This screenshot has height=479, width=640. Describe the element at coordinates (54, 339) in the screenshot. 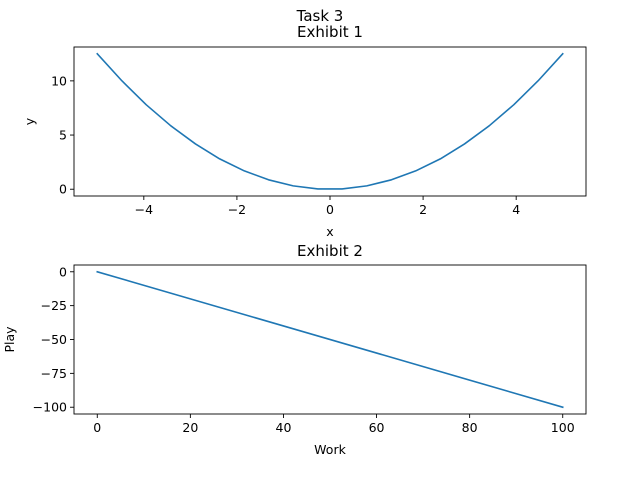

I see `axes-2-ytick-label: −50` at that location.